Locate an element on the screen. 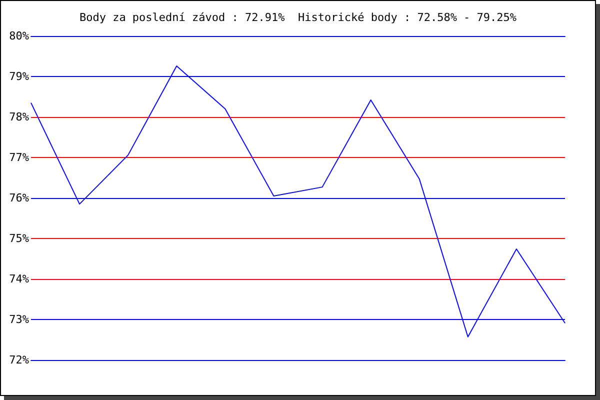  chart-title: Body za poslední závod : 72.91% Historické body : 72.58% - 79.25% is located at coordinates (298, 17).